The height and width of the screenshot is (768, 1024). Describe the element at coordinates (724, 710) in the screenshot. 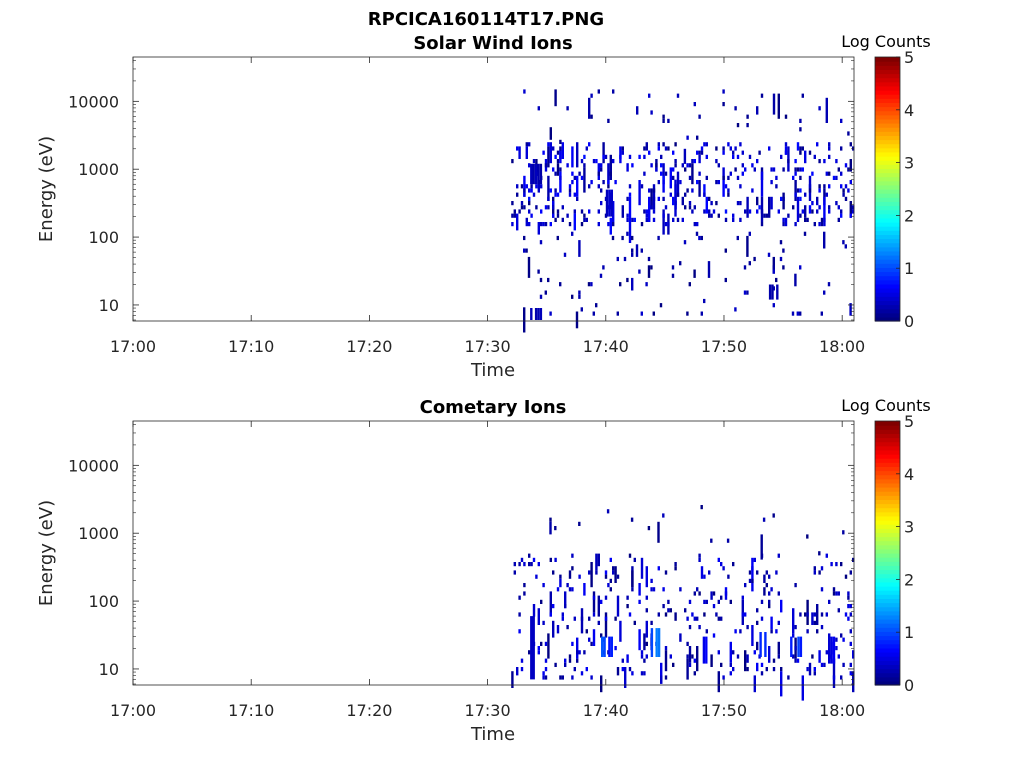

I see `x-tick-label: 17:50` at that location.